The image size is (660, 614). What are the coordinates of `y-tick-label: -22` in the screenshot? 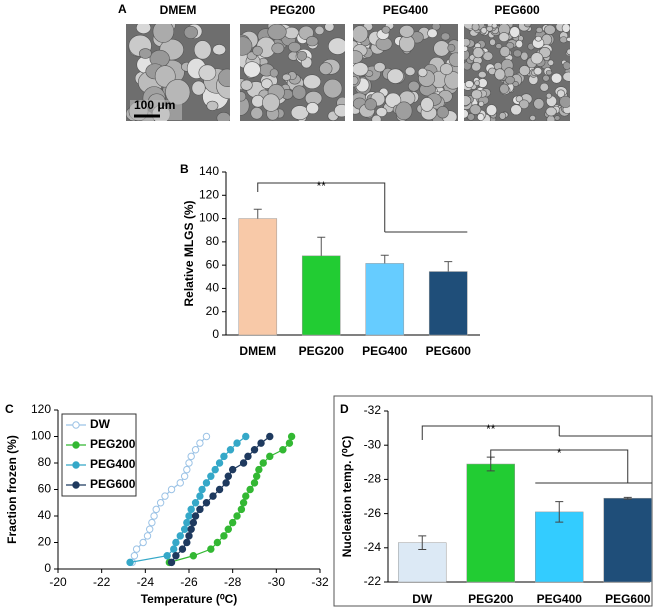 It's located at (373, 581).